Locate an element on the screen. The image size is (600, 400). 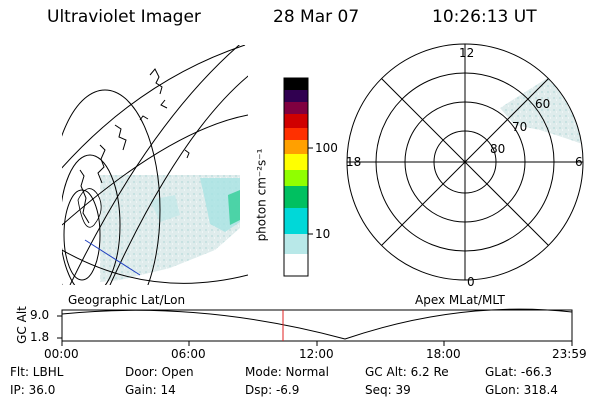
mlat-label-80: 80 is located at coordinates (498, 149).